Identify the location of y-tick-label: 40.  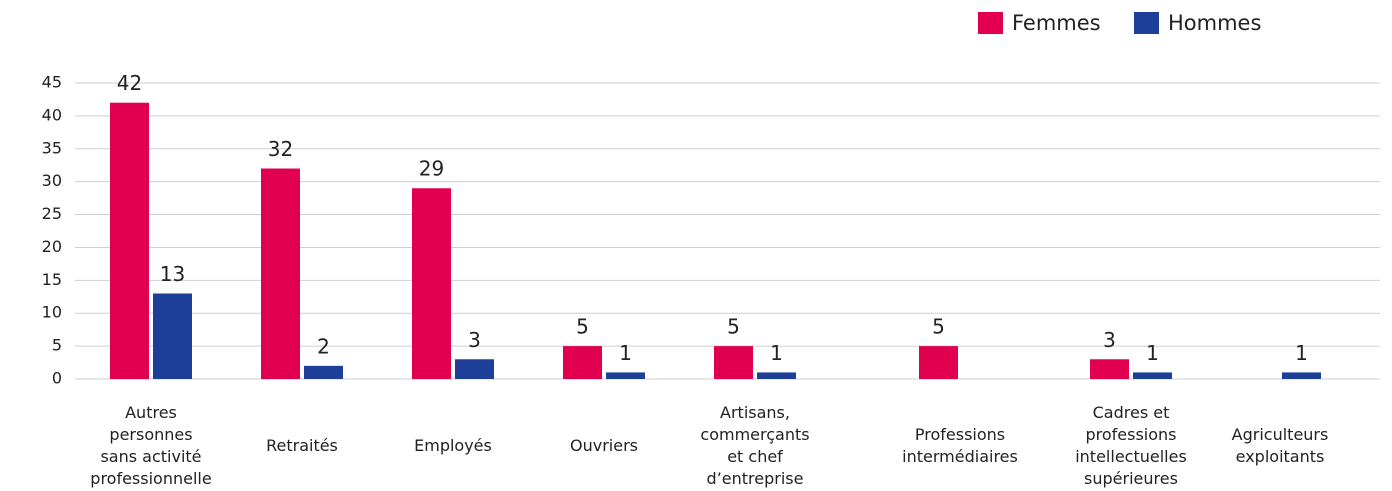
(52, 114).